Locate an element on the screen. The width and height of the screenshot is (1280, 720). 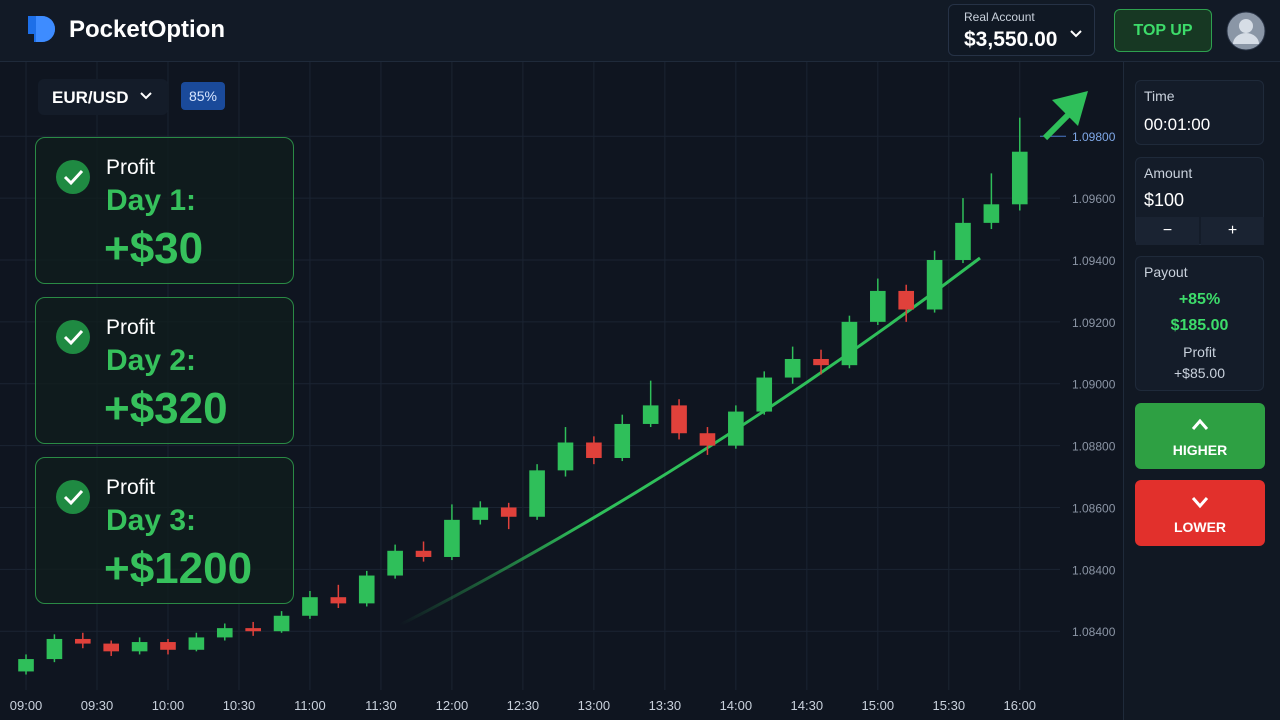
y-tick-label: 1.08600 is located at coordinates (1094, 508).